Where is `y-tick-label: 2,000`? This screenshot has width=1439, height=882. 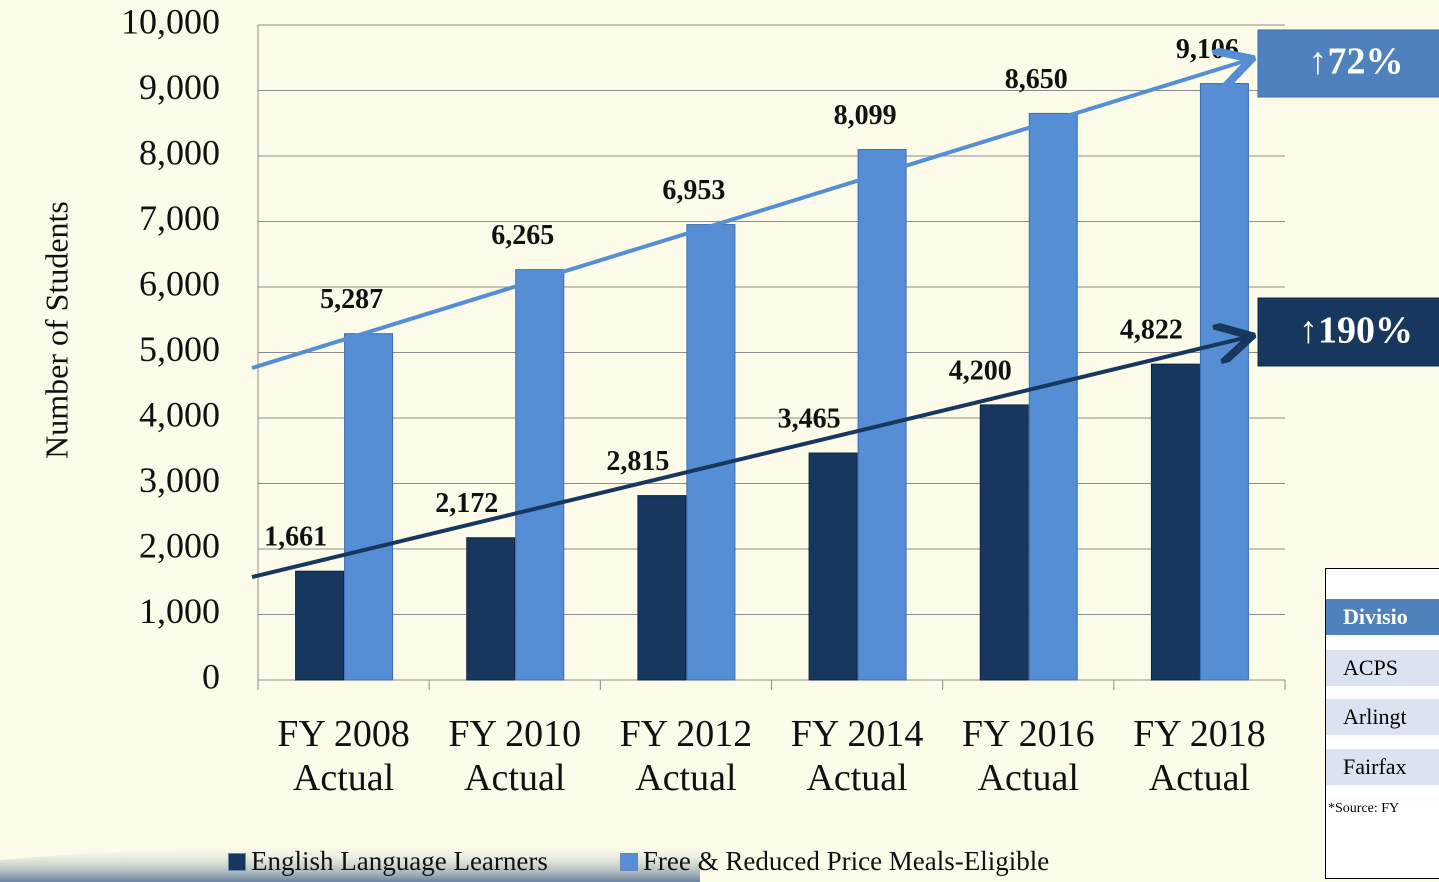
y-tick-label: 2,000 is located at coordinates (179, 545).